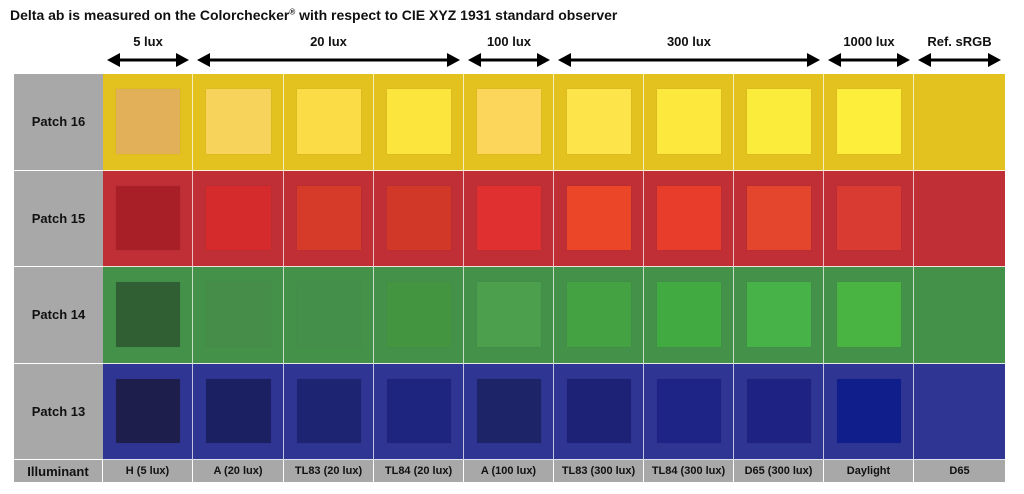 The height and width of the screenshot is (494, 1024). I want to click on lux-label: Ref. sRGB, so click(959, 41).